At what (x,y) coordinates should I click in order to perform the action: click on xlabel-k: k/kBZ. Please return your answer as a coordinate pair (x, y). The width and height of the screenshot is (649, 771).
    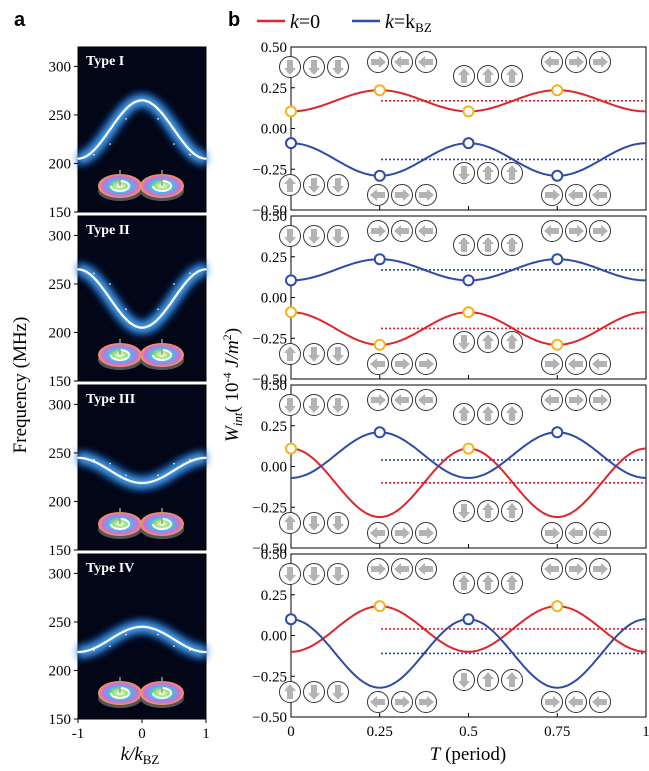
    Looking at the image, I should click on (140, 755).